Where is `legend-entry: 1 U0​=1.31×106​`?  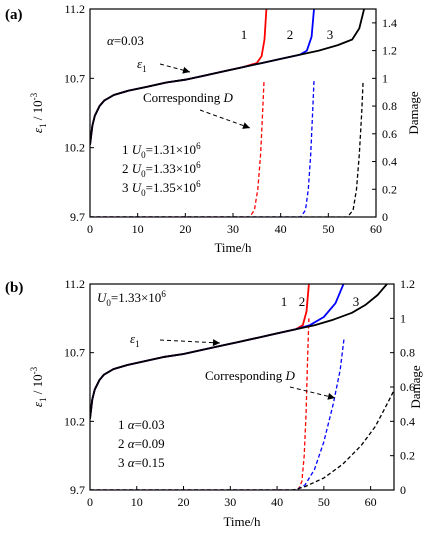
legend-entry: 1 U0​=1.31×106​ is located at coordinates (161, 150).